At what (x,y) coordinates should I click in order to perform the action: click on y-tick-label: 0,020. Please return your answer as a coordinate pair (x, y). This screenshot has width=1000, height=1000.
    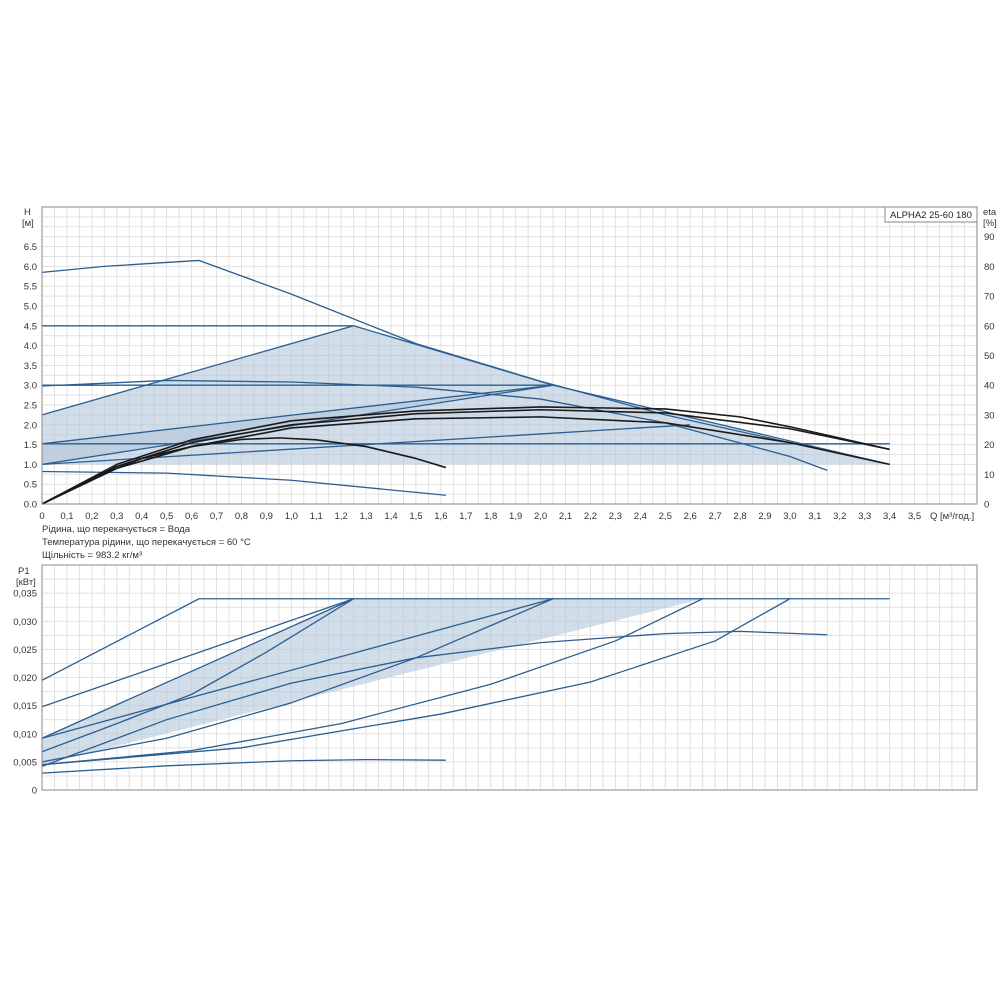
    Looking at the image, I should click on (25, 678).